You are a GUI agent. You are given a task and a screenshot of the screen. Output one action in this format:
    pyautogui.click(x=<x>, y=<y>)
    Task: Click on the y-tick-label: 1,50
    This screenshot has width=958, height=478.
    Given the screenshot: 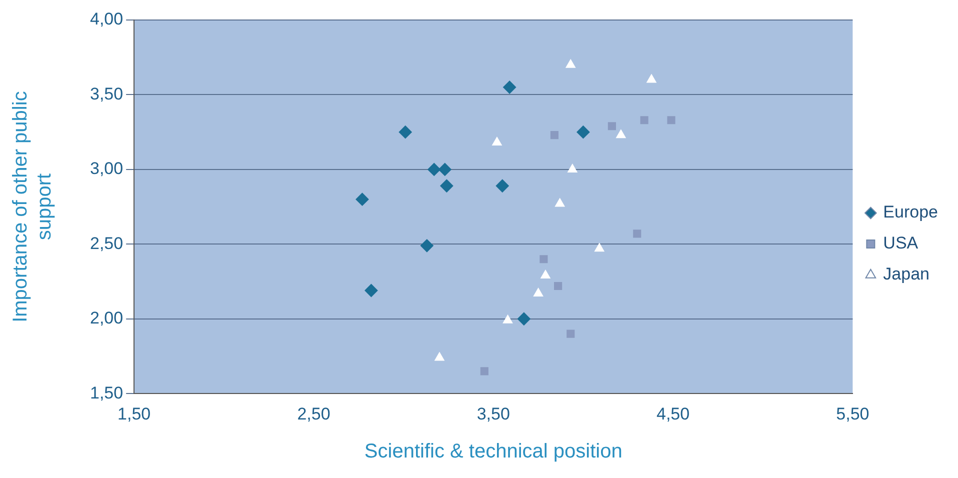 What is the action you would take?
    pyautogui.click(x=107, y=392)
    